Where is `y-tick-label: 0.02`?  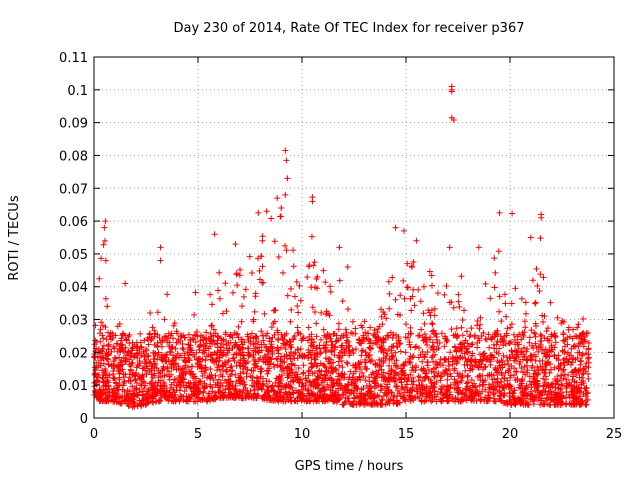 y-tick-label: 0.02 is located at coordinates (73, 353).